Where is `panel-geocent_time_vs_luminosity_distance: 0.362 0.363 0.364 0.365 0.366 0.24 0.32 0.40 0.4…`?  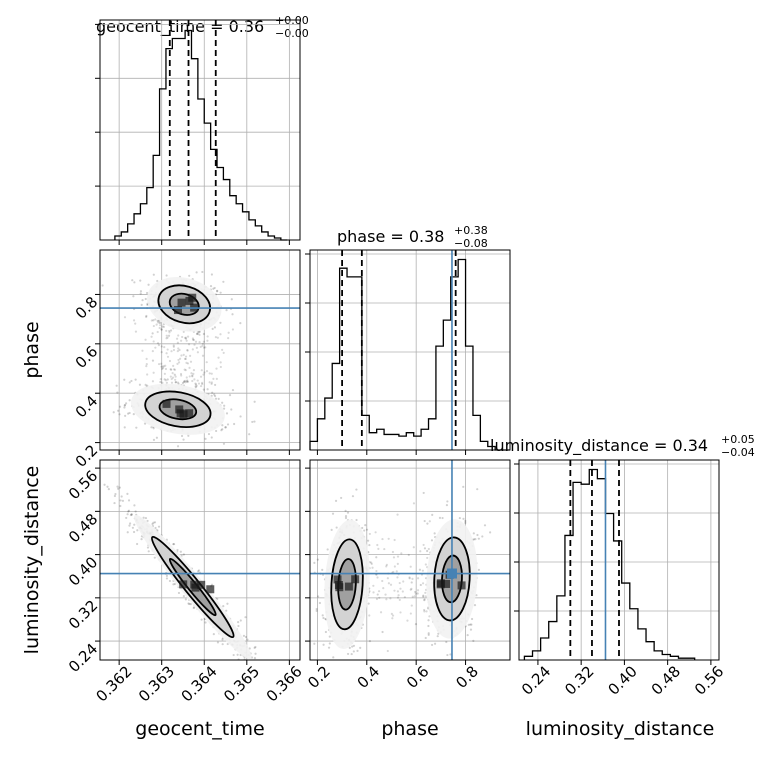
panel-geocent_time_vs_luminosity_distance: 0.362 0.363 0.364 0.365 0.366 0.24 0.32 0.40 0.4… is located at coordinates (185, 582).